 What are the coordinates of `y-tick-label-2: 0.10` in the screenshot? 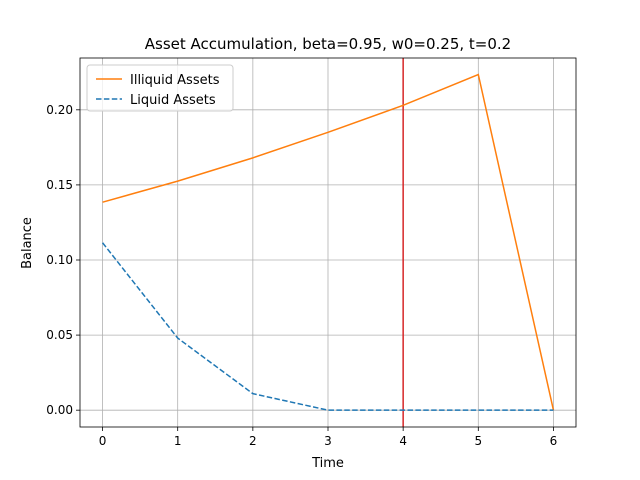 It's located at (59, 260).